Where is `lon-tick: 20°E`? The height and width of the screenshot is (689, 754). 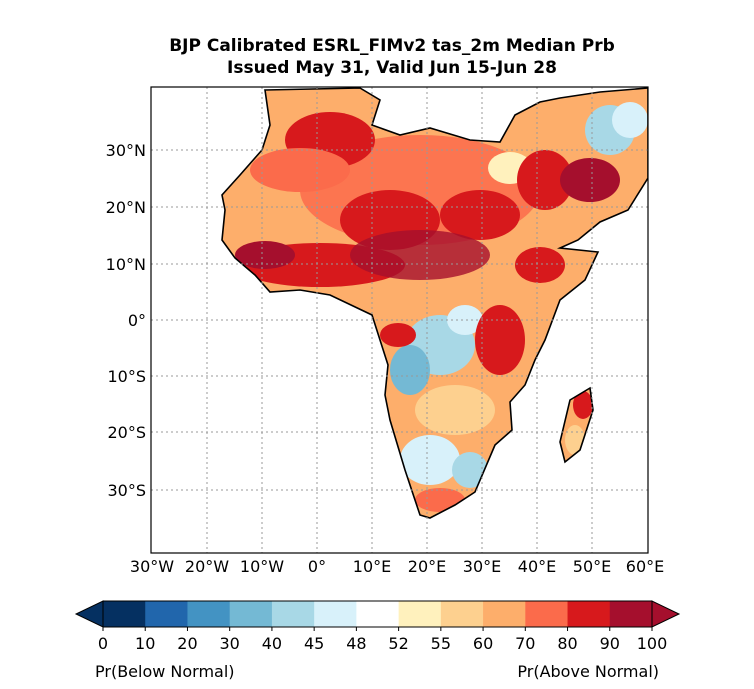 lon-tick: 20°E is located at coordinates (427, 566).